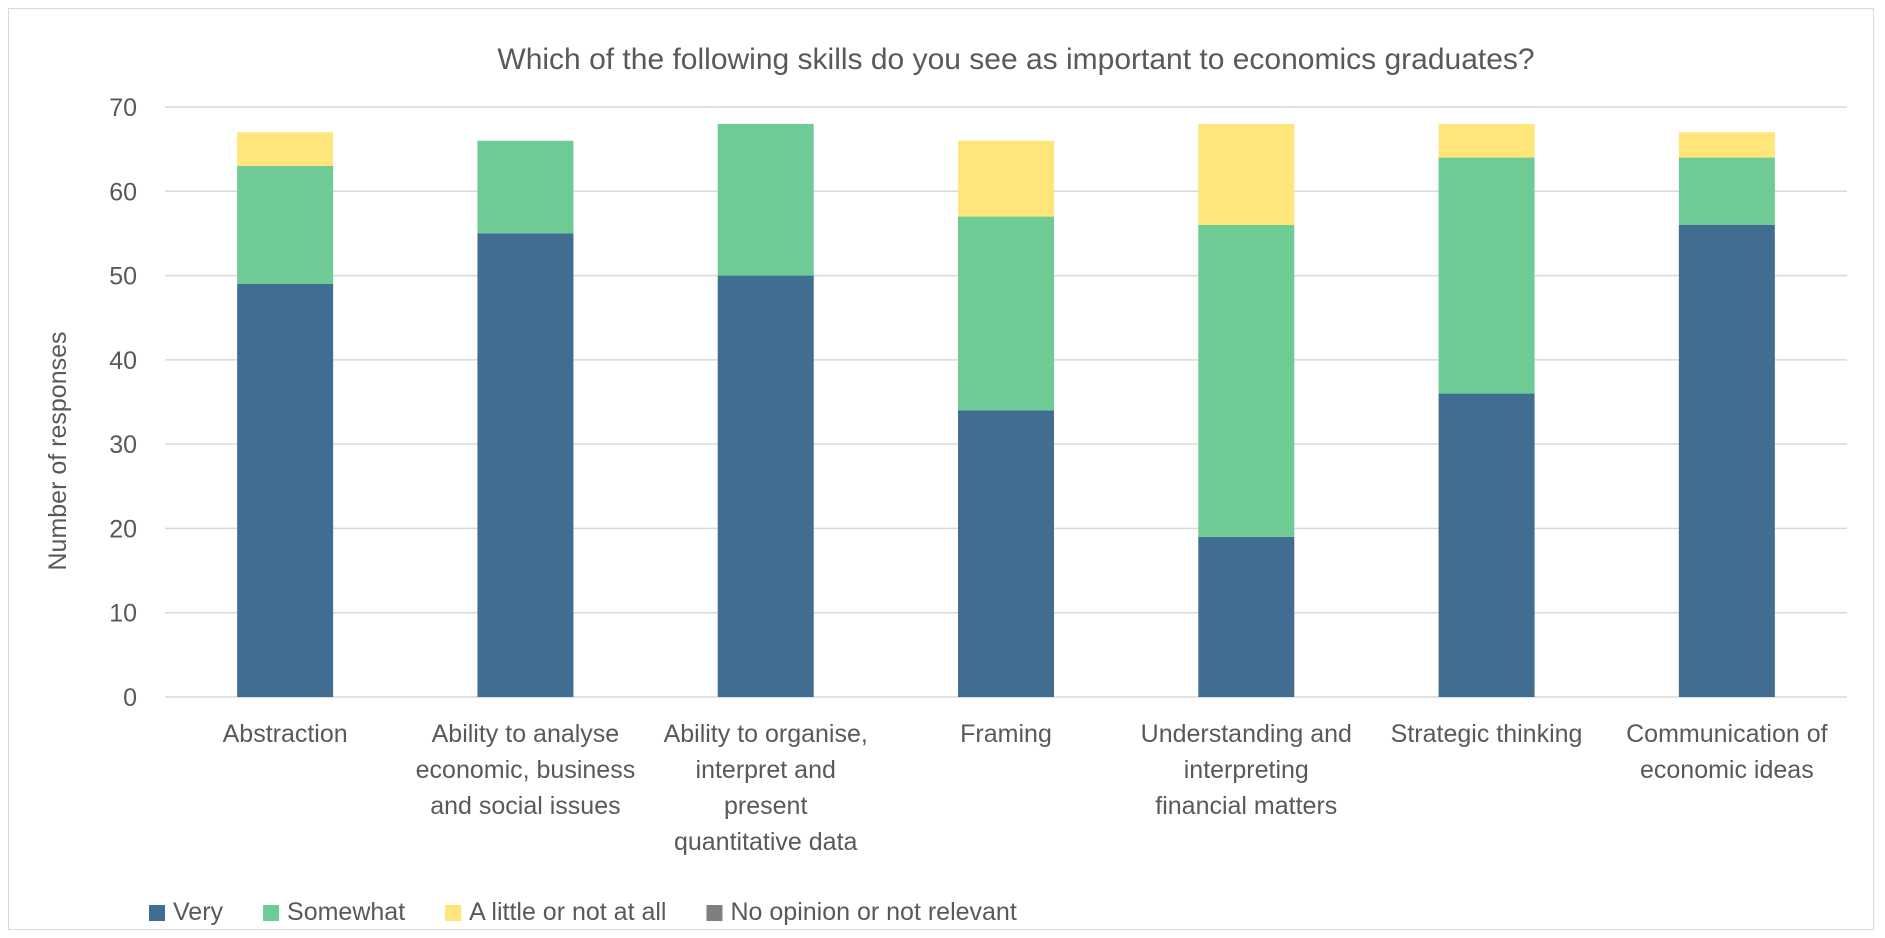 This screenshot has height=938, width=1885. I want to click on y-tick-label: 10, so click(123, 614).